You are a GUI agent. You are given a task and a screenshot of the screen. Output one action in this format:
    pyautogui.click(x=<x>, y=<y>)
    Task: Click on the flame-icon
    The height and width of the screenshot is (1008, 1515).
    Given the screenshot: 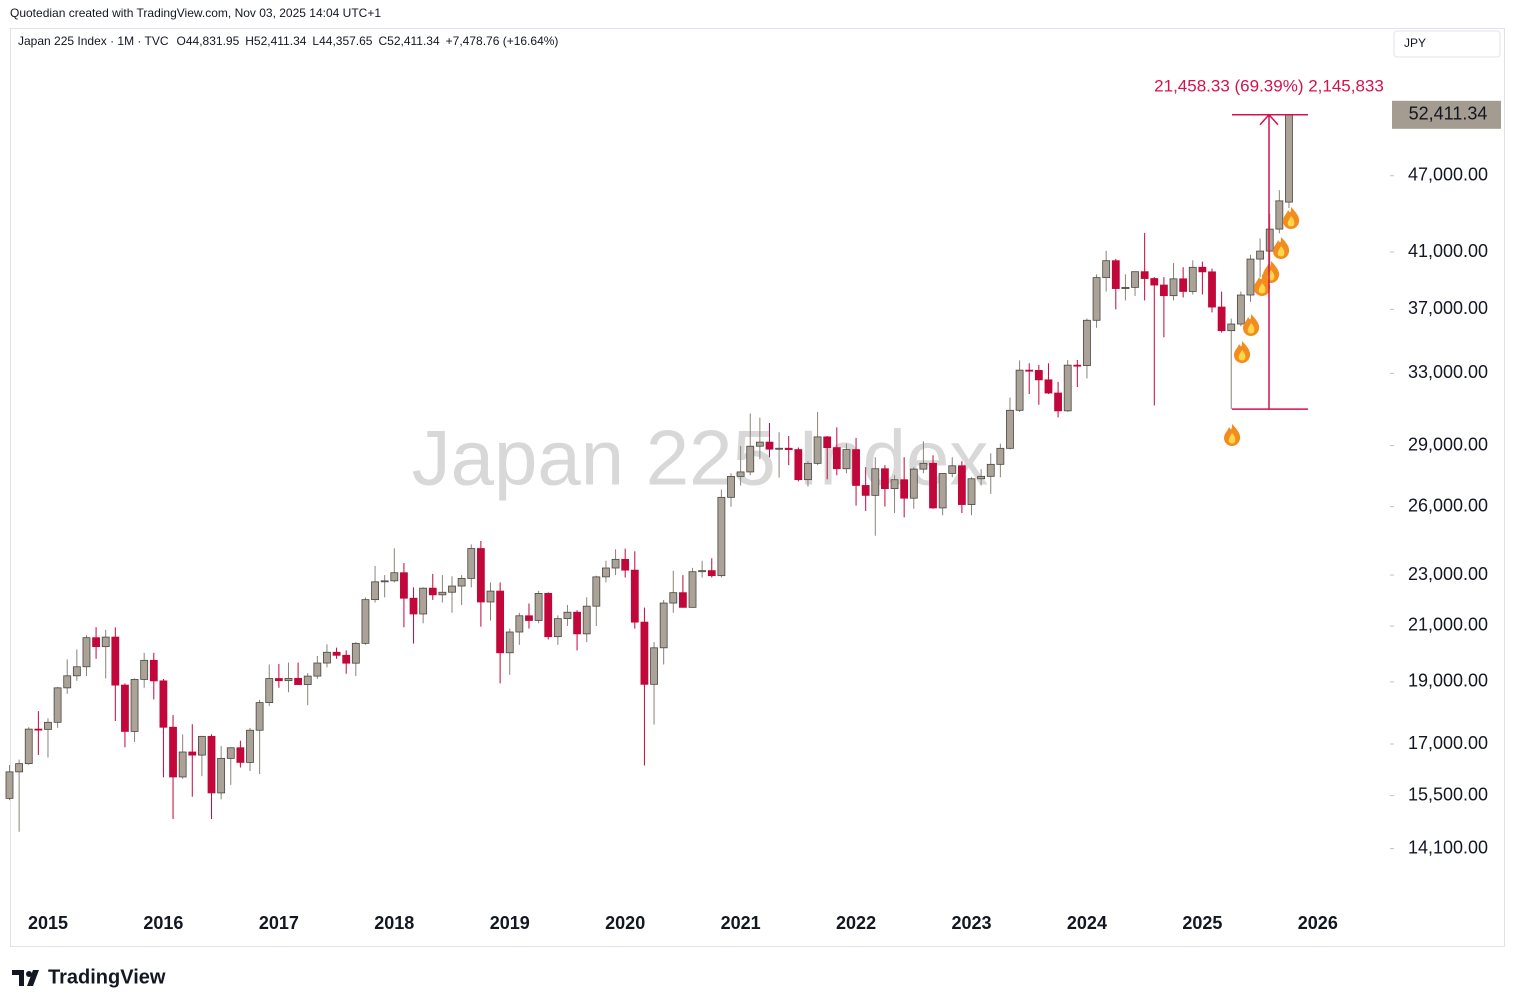 What is the action you would take?
    pyautogui.click(x=1232, y=435)
    